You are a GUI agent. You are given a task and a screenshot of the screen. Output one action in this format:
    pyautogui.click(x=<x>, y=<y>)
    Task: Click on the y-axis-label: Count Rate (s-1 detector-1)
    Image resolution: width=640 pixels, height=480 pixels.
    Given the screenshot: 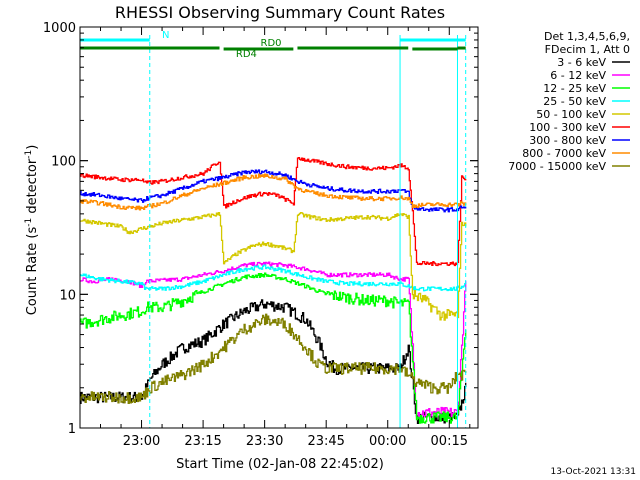 What is the action you would take?
    pyautogui.click(x=32, y=230)
    